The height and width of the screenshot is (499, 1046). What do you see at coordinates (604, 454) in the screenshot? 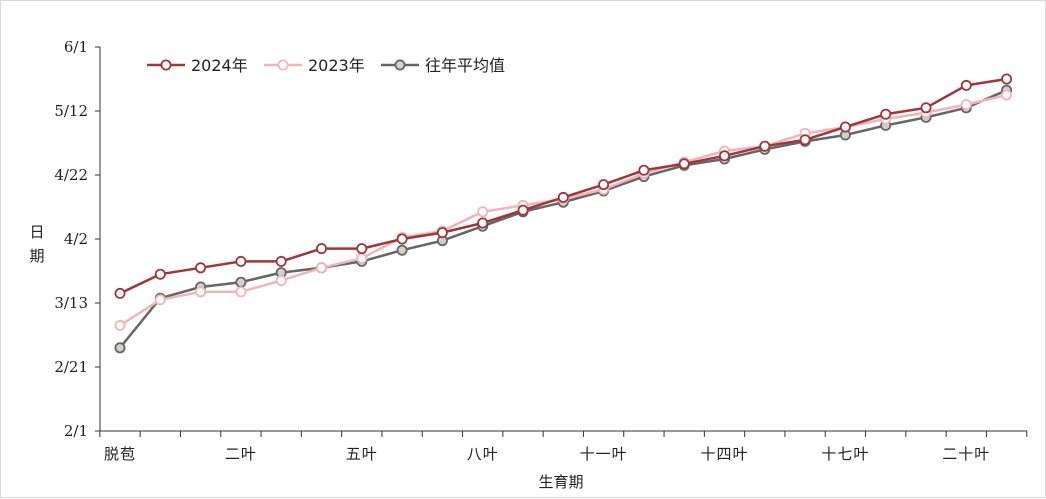
I see `x-tick-label: 十一叶` at bounding box center [604, 454].